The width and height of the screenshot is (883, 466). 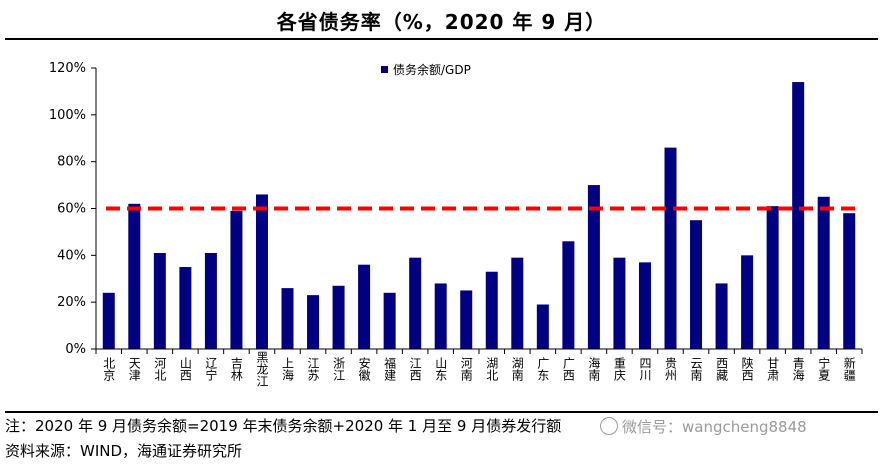 What do you see at coordinates (160, 369) in the screenshot?
I see `x-tick-label: 河北` at bounding box center [160, 369].